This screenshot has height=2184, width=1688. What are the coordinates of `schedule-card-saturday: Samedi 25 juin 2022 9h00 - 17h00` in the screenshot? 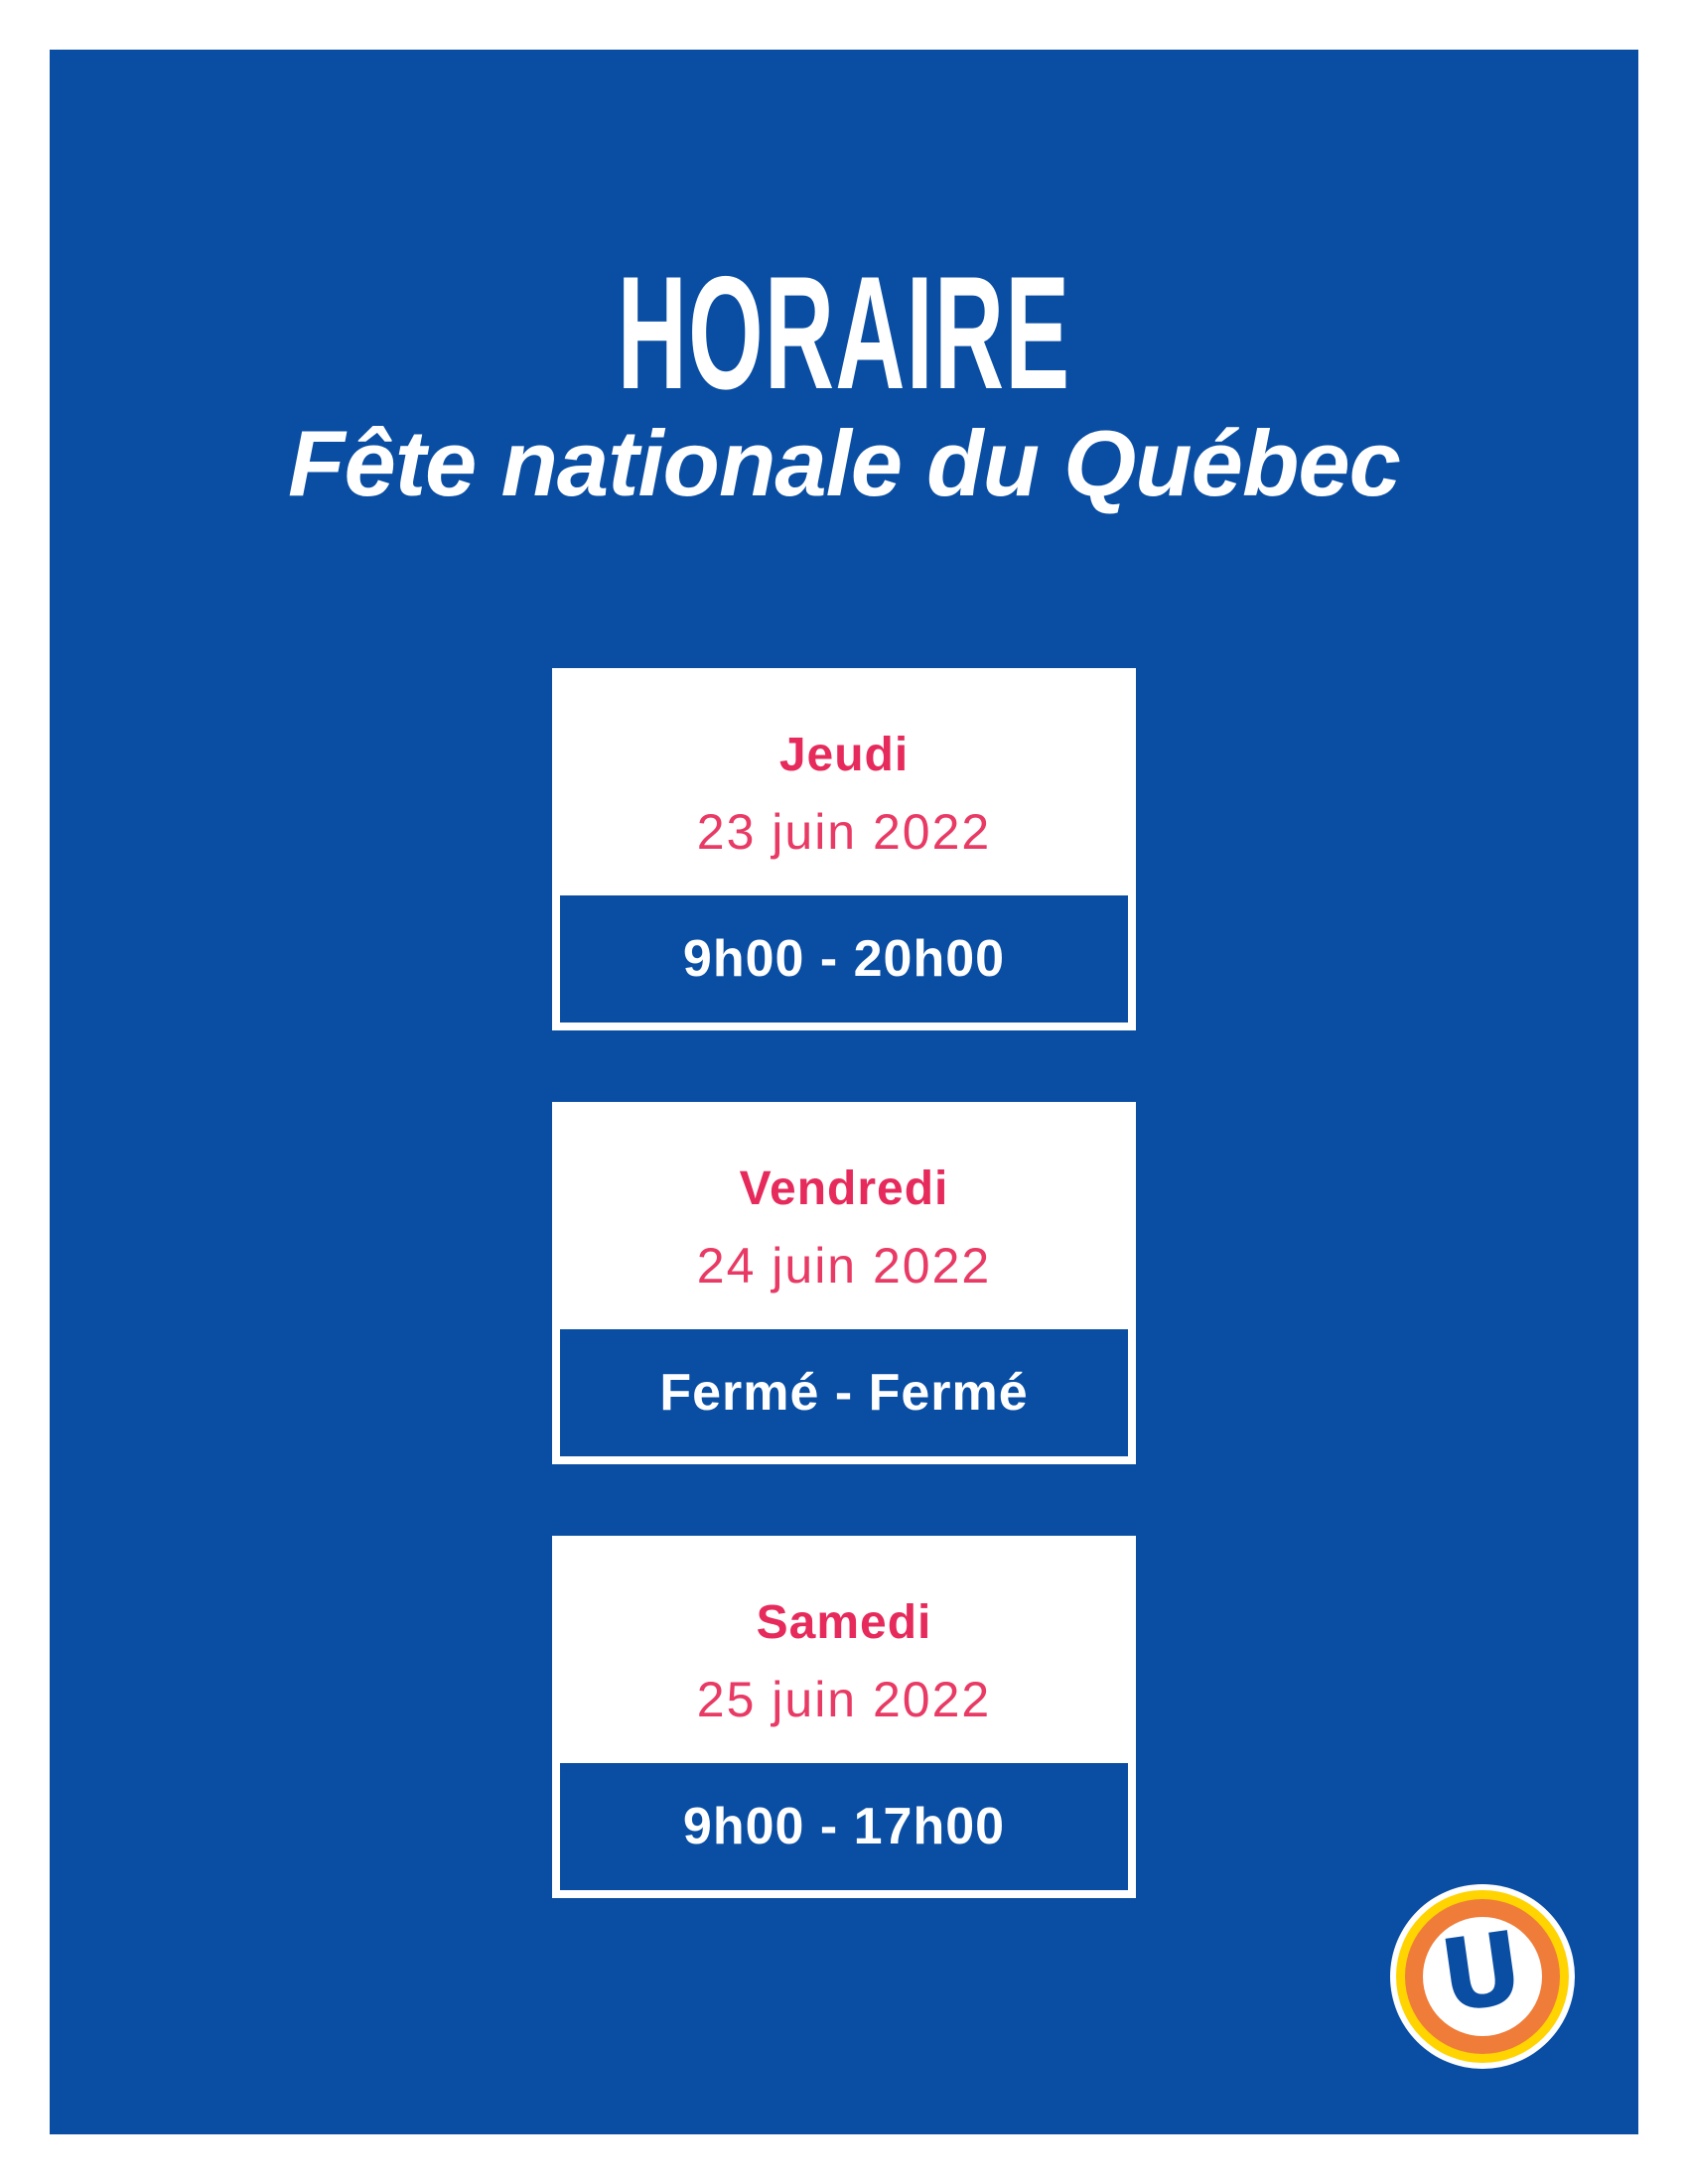 It's located at (844, 1717).